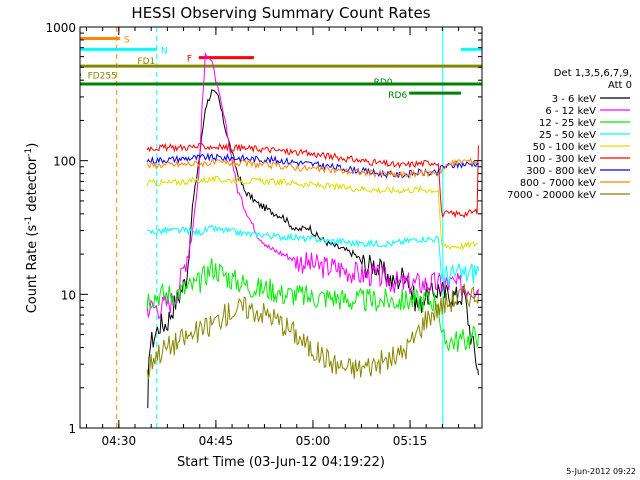 This screenshot has width=640, height=480. What do you see at coordinates (189, 60) in the screenshot?
I see `flag-label-f: F` at bounding box center [189, 60].